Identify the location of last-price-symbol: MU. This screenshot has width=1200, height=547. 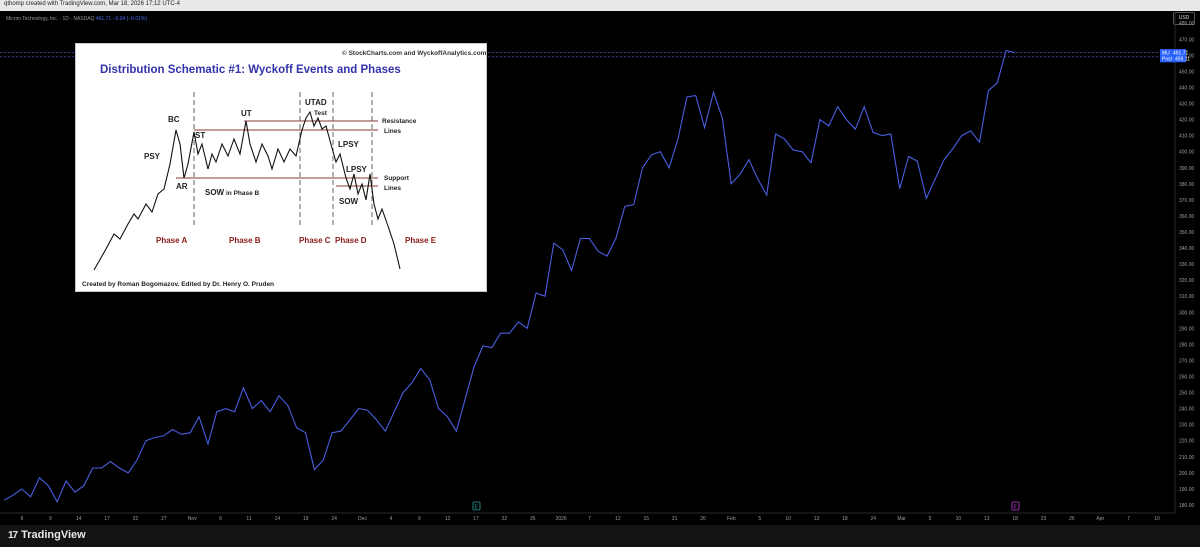
(1166, 53).